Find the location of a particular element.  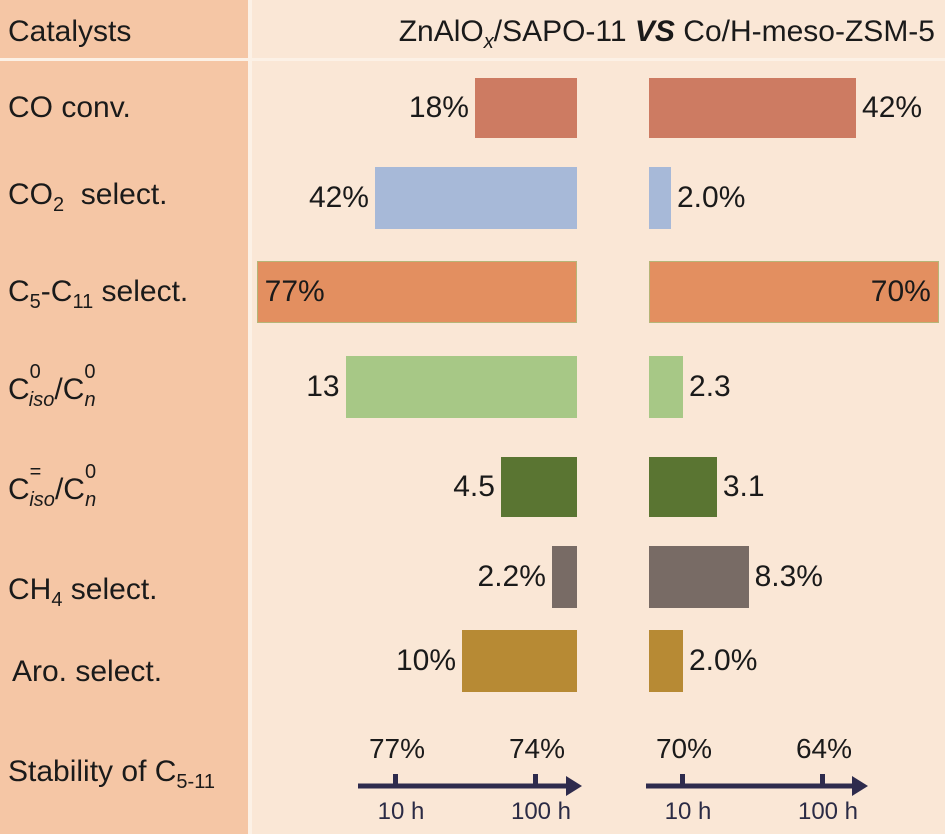

stability-axis-right is located at coordinates (757, 785).